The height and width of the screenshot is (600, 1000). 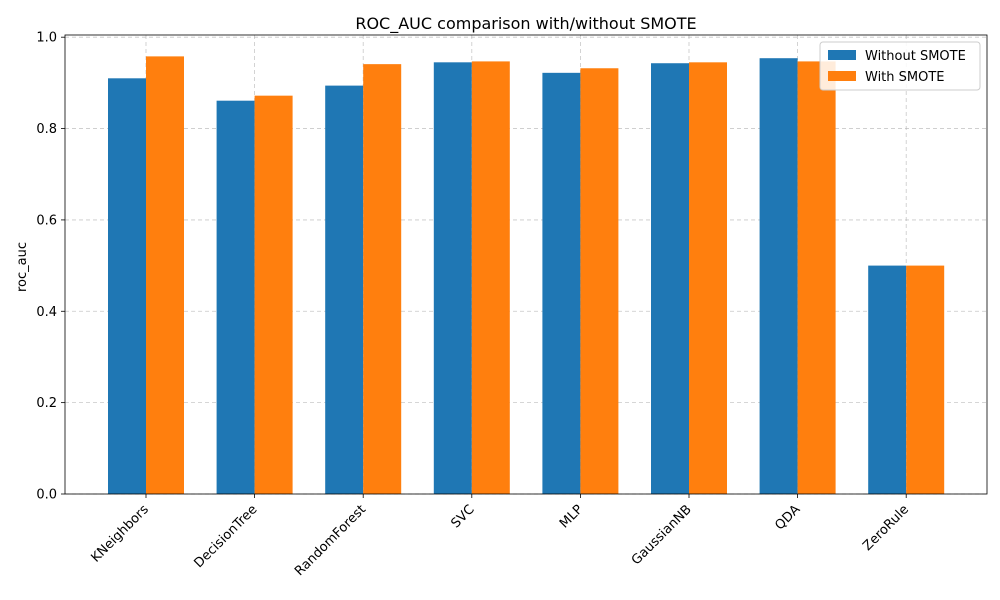 What do you see at coordinates (886, 528) in the screenshot?
I see `x-tick-label: ZeroRule` at bounding box center [886, 528].